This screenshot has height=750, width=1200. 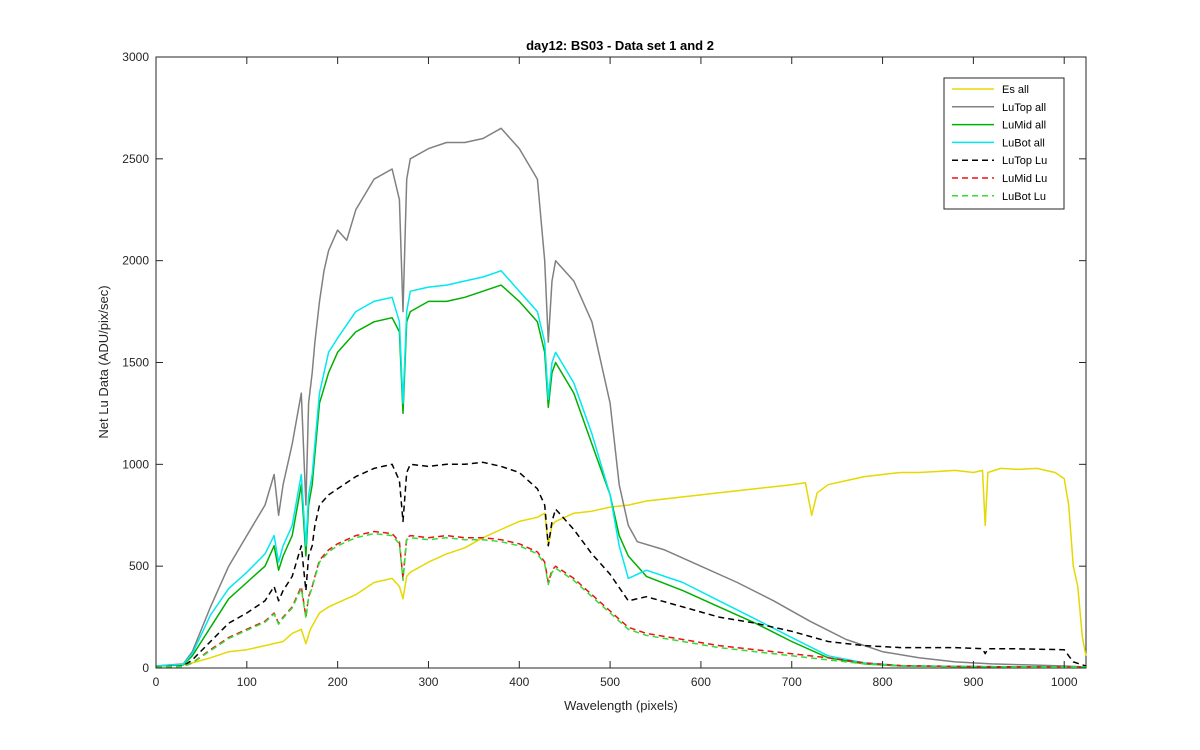 What do you see at coordinates (1024, 161) in the screenshot?
I see `legend-label: LuTop Lu` at bounding box center [1024, 161].